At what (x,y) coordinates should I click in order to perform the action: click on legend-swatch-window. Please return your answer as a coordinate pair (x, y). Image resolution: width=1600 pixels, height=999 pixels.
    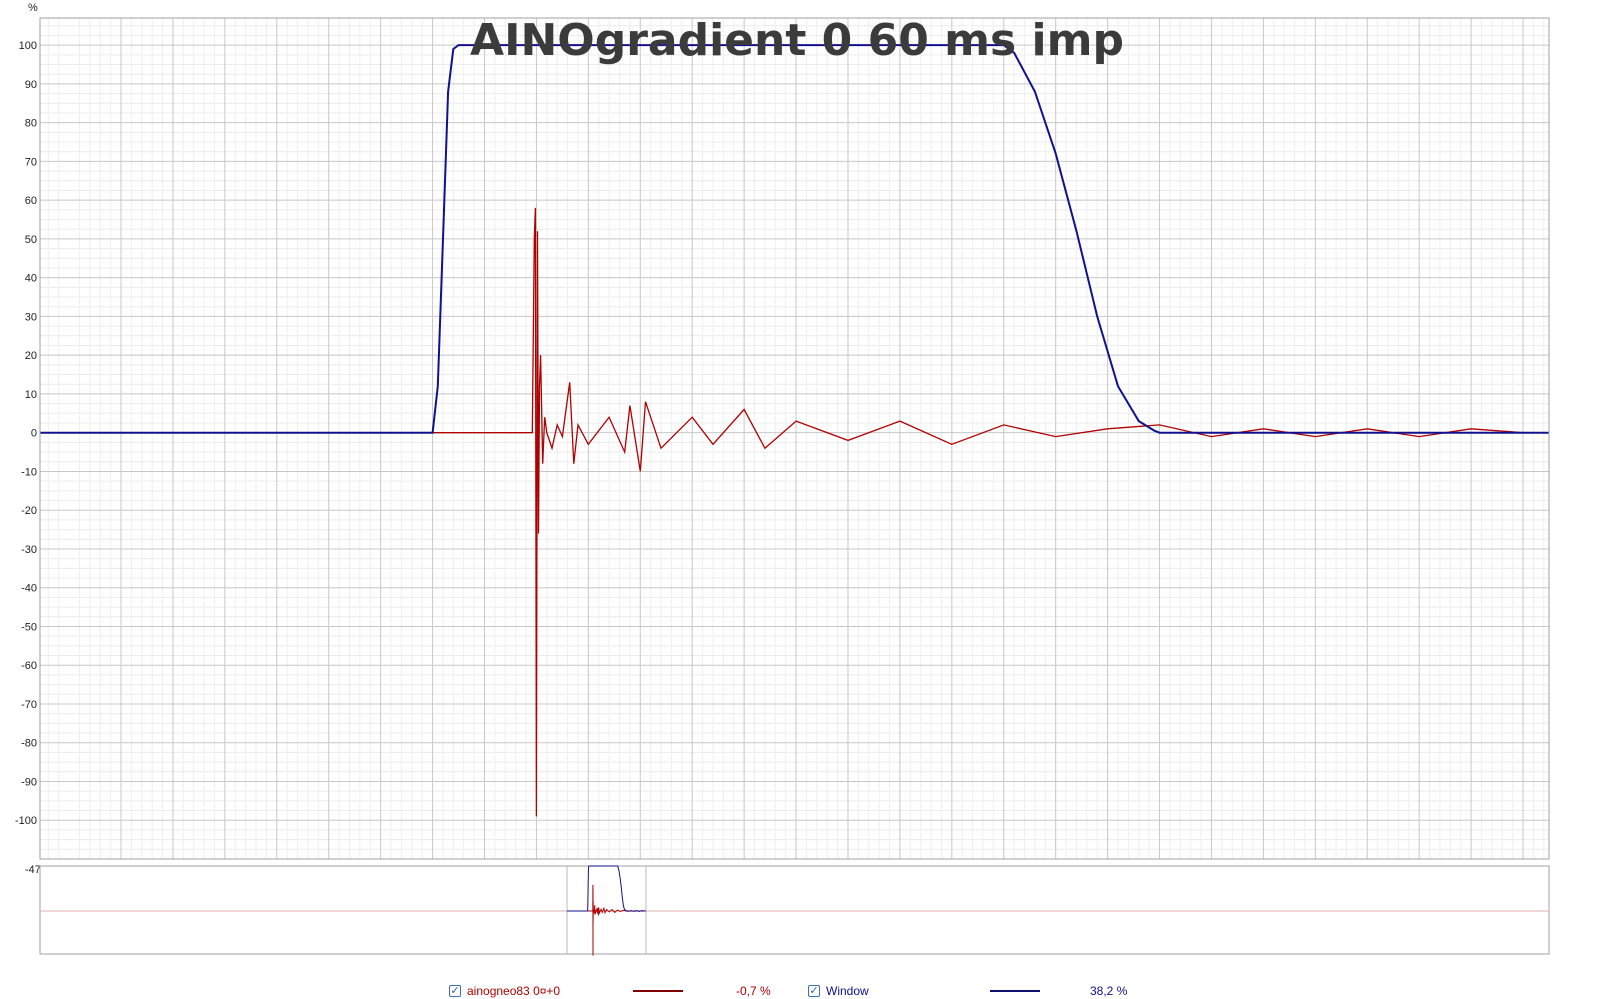
    Looking at the image, I should click on (1015, 991).